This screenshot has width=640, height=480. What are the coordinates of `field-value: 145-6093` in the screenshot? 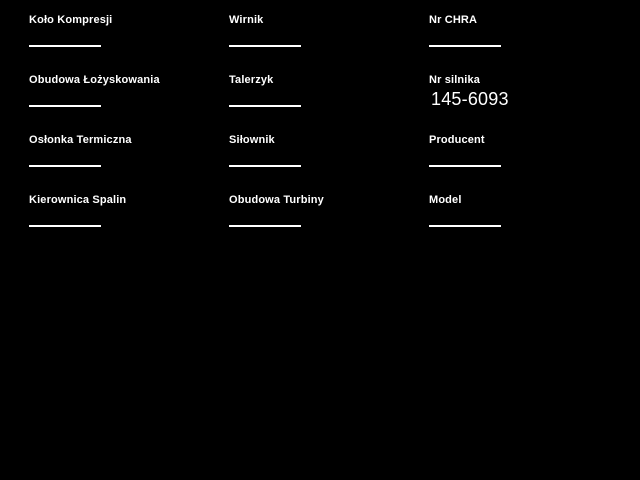 It's located at (470, 99).